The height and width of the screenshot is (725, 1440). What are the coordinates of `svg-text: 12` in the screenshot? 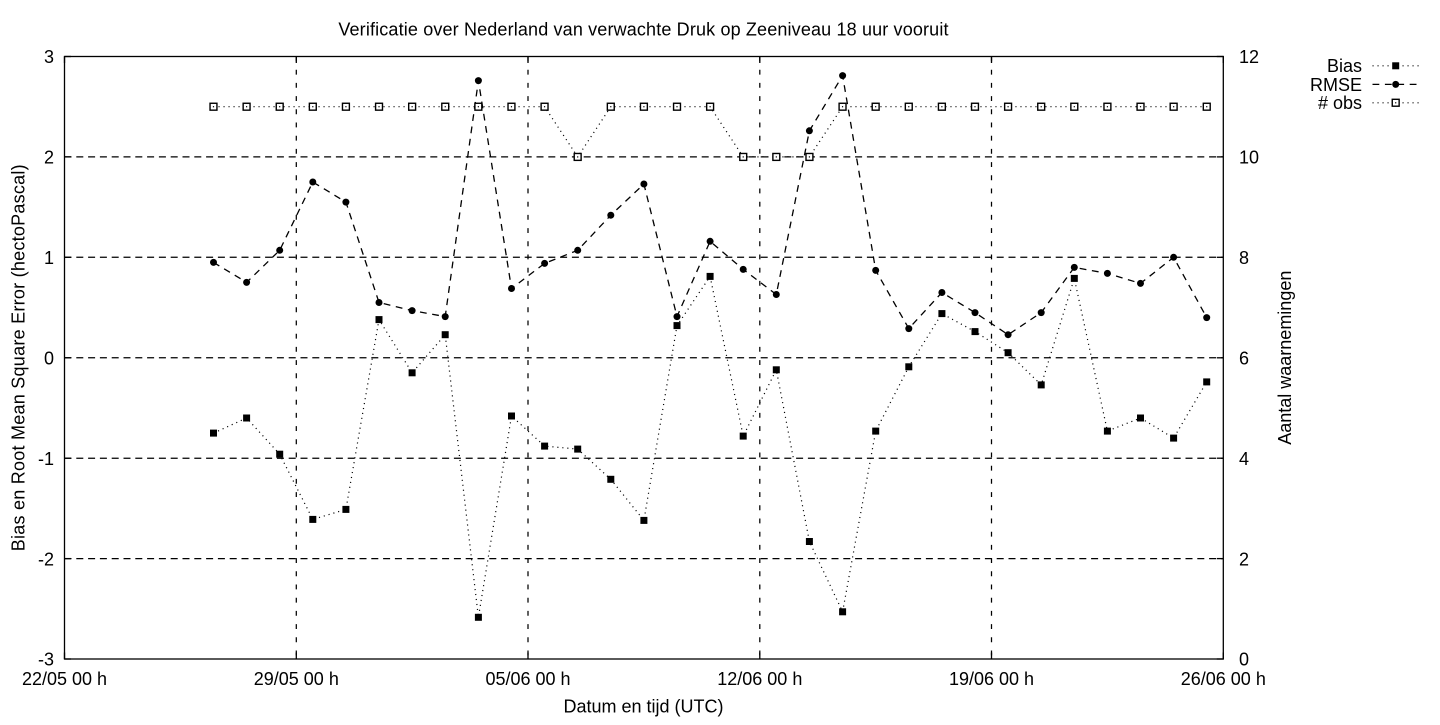 It's located at (1249, 57).